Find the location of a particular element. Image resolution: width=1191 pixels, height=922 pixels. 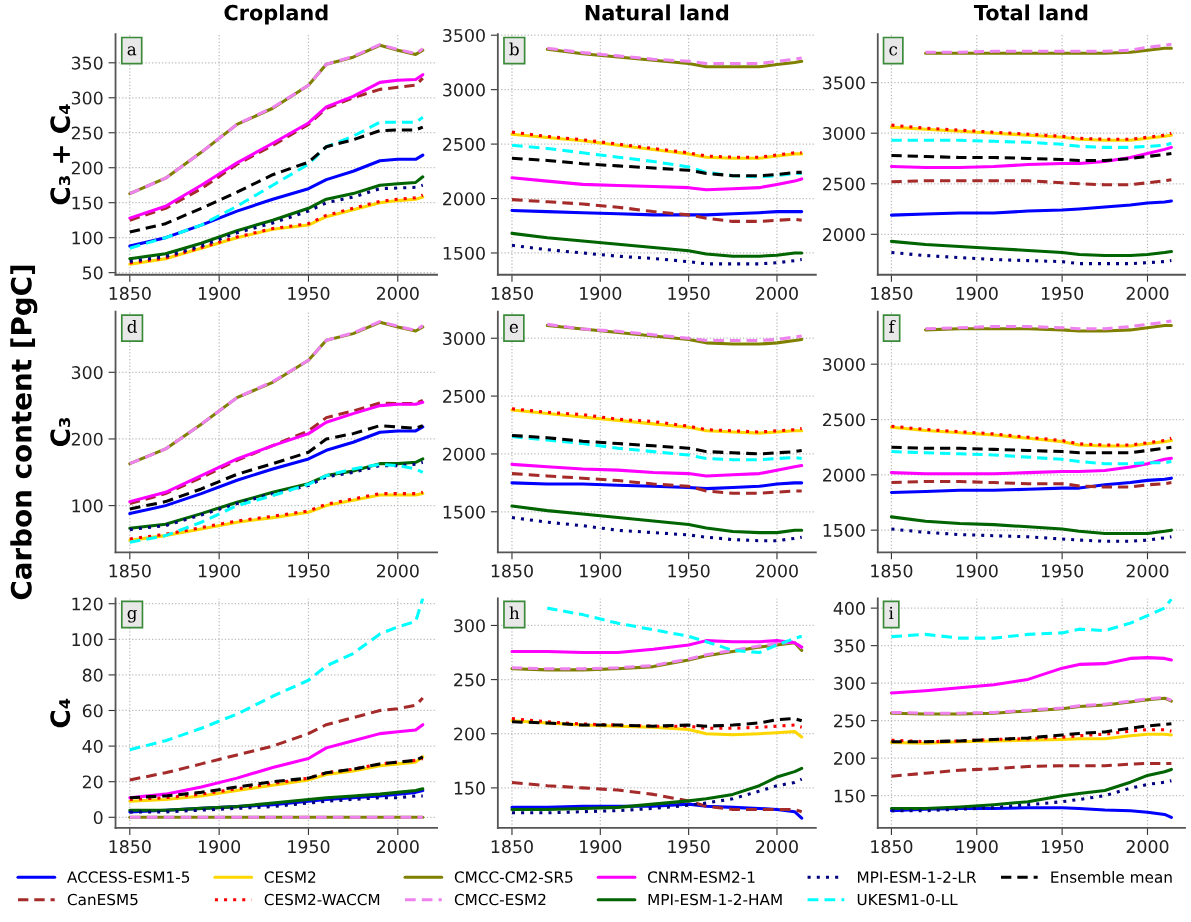

y-tick-label: 40 is located at coordinates (92, 746).